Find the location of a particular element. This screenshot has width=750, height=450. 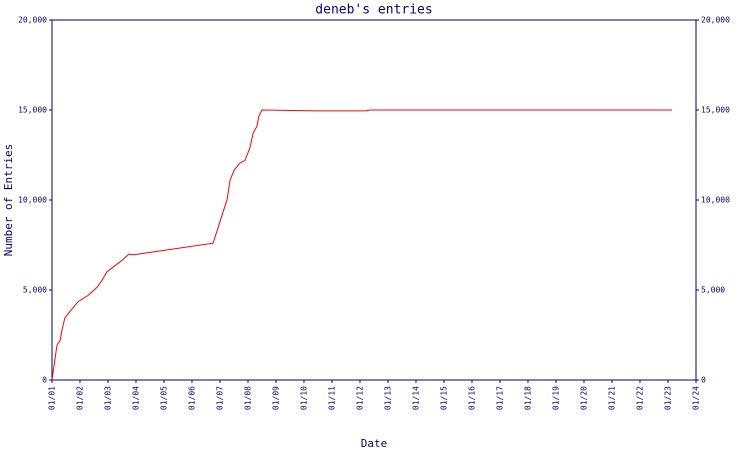

x-tick-label: 01/19 is located at coordinates (556, 398).